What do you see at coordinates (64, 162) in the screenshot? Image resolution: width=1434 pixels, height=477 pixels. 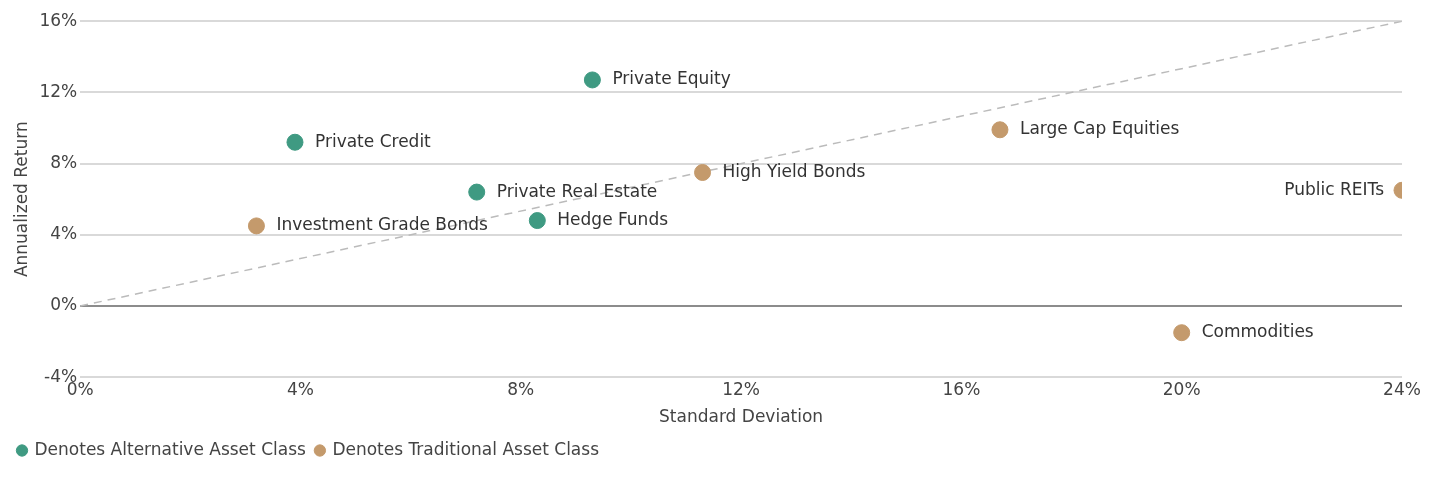 I see `y-tick-label: 8%` at bounding box center [64, 162].